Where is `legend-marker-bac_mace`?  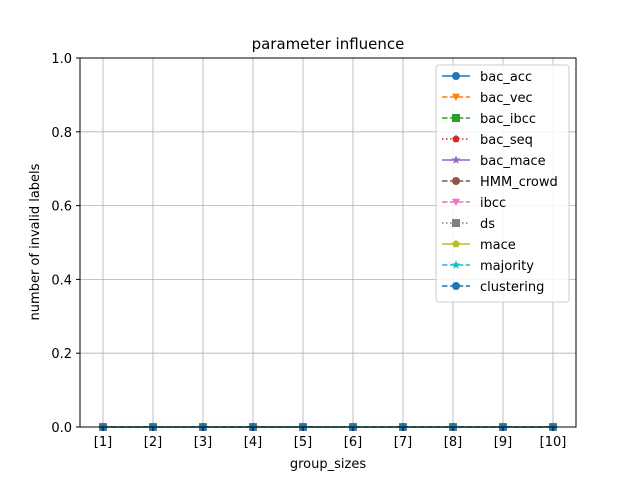 legend-marker-bac_mace is located at coordinates (456, 159).